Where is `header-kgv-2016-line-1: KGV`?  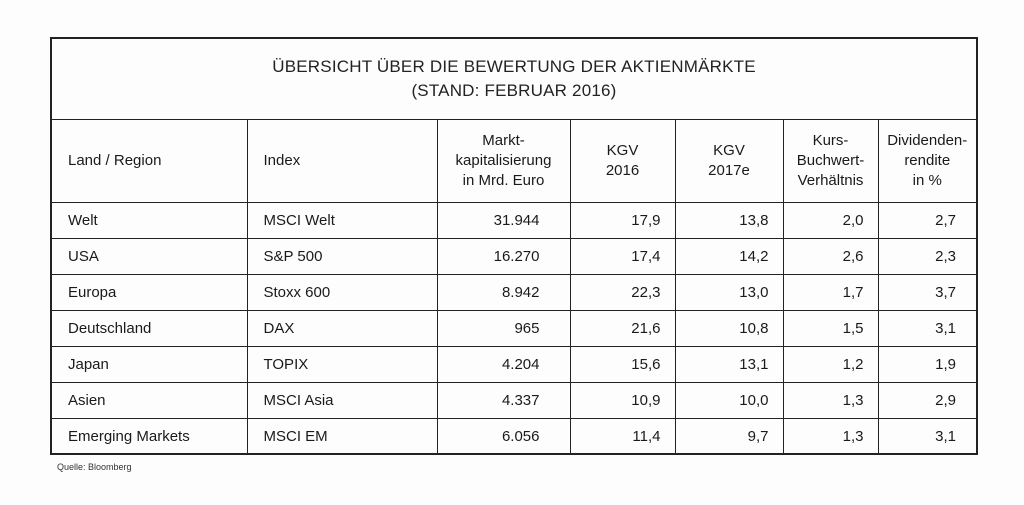 header-kgv-2016-line-1: KGV is located at coordinates (622, 150).